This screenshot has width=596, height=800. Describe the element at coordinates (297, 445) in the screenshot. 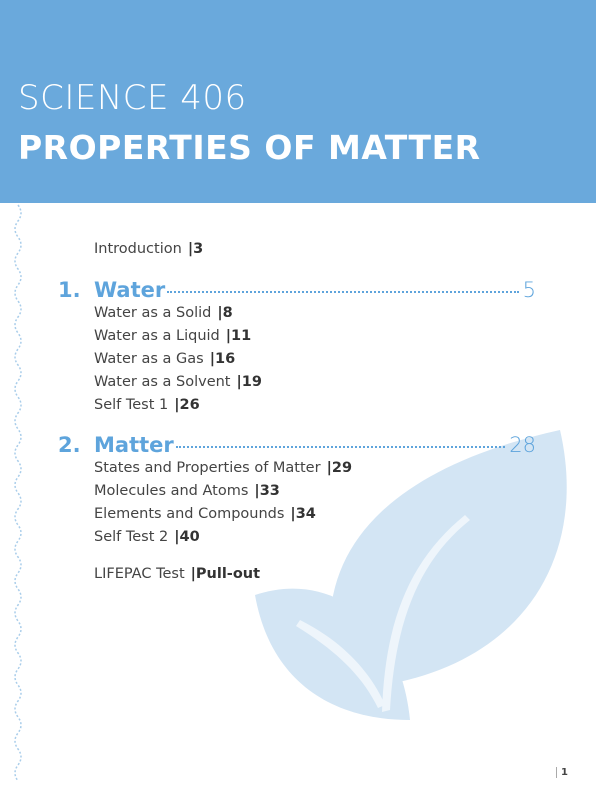

I see `section-heading: 2. Matter 28` at that location.